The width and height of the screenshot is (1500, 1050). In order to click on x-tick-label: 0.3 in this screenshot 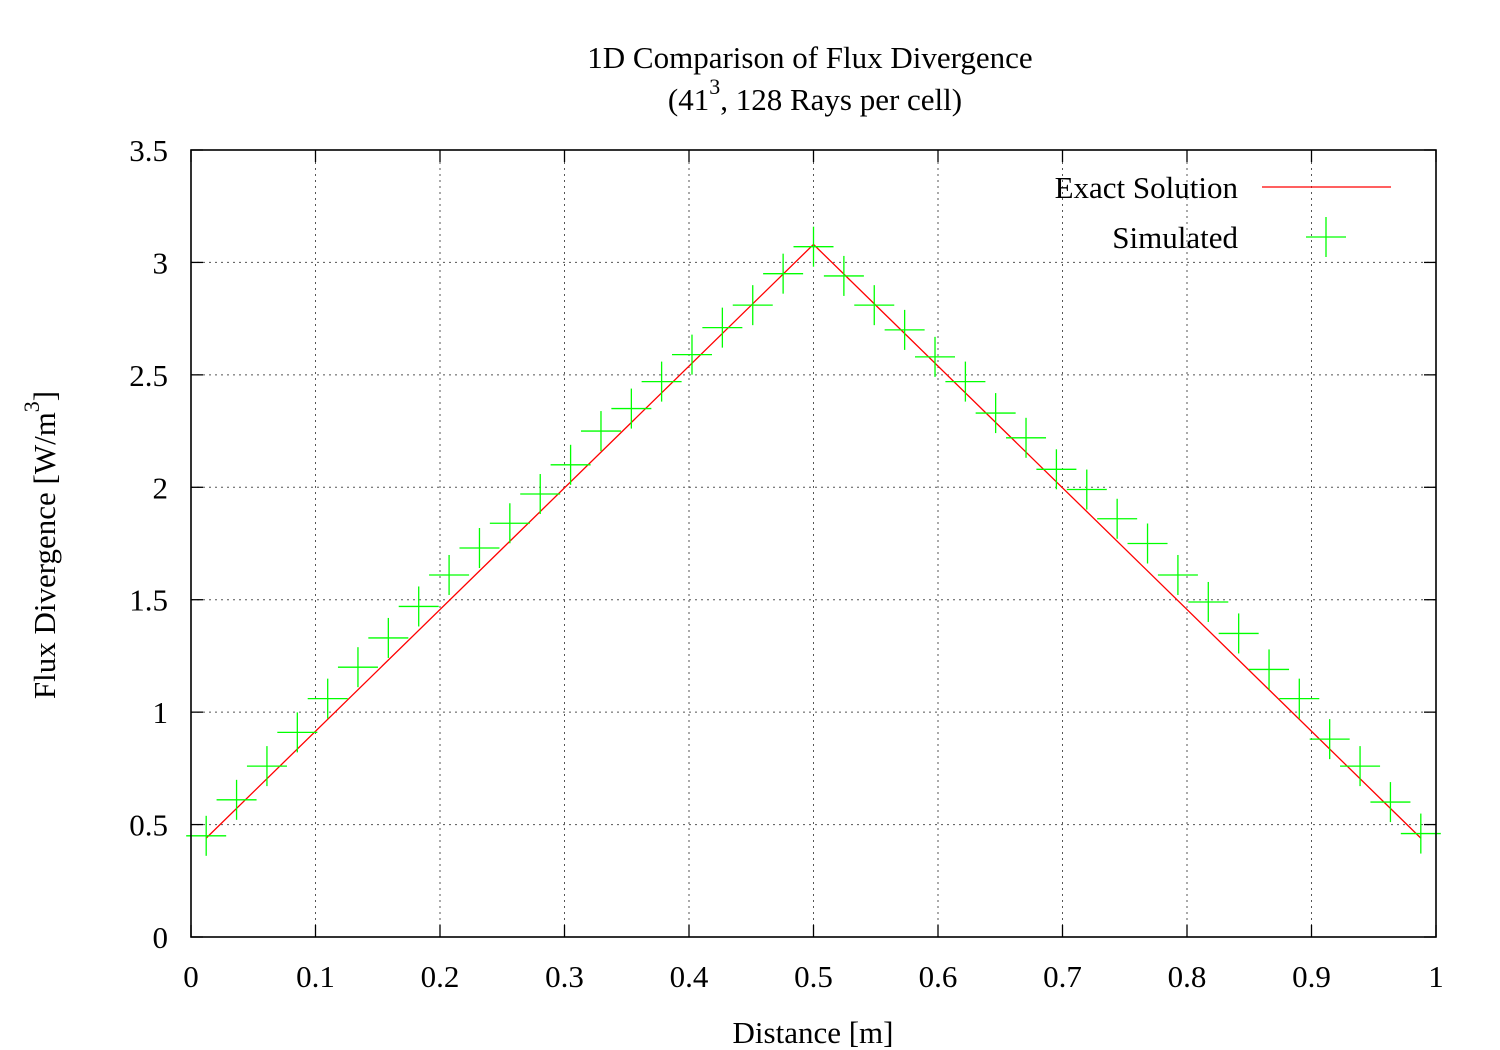, I will do `click(564, 976)`.